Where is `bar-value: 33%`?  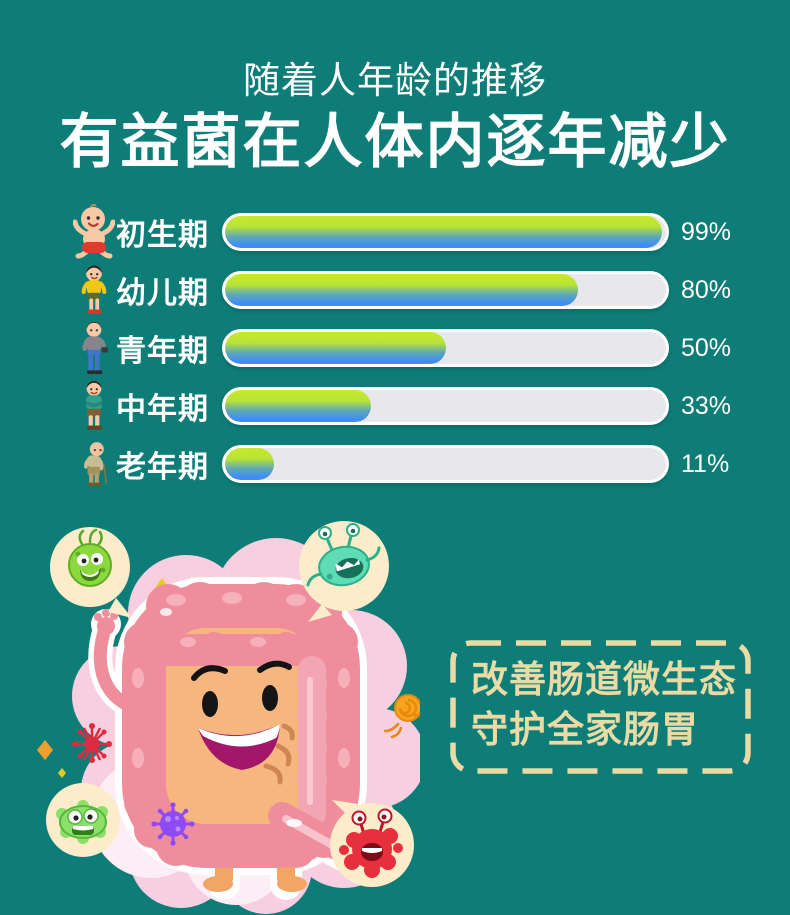
bar-value: 33% is located at coordinates (706, 405).